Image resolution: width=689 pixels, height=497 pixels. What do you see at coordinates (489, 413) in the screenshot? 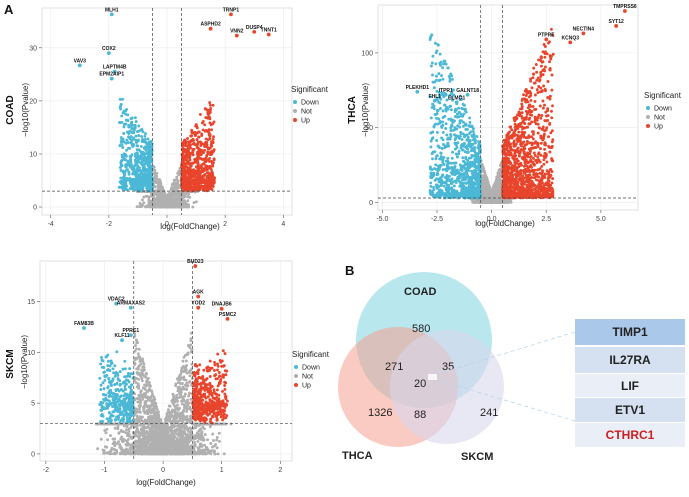
I see `venn-count-skcm-only: 241` at bounding box center [489, 413].